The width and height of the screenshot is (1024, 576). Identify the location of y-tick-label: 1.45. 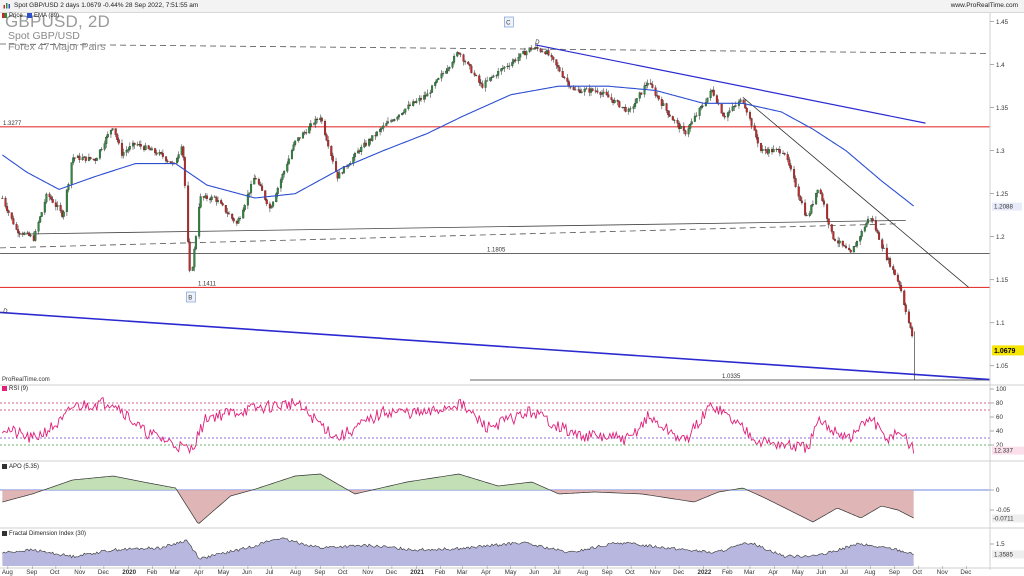
(1002, 22).